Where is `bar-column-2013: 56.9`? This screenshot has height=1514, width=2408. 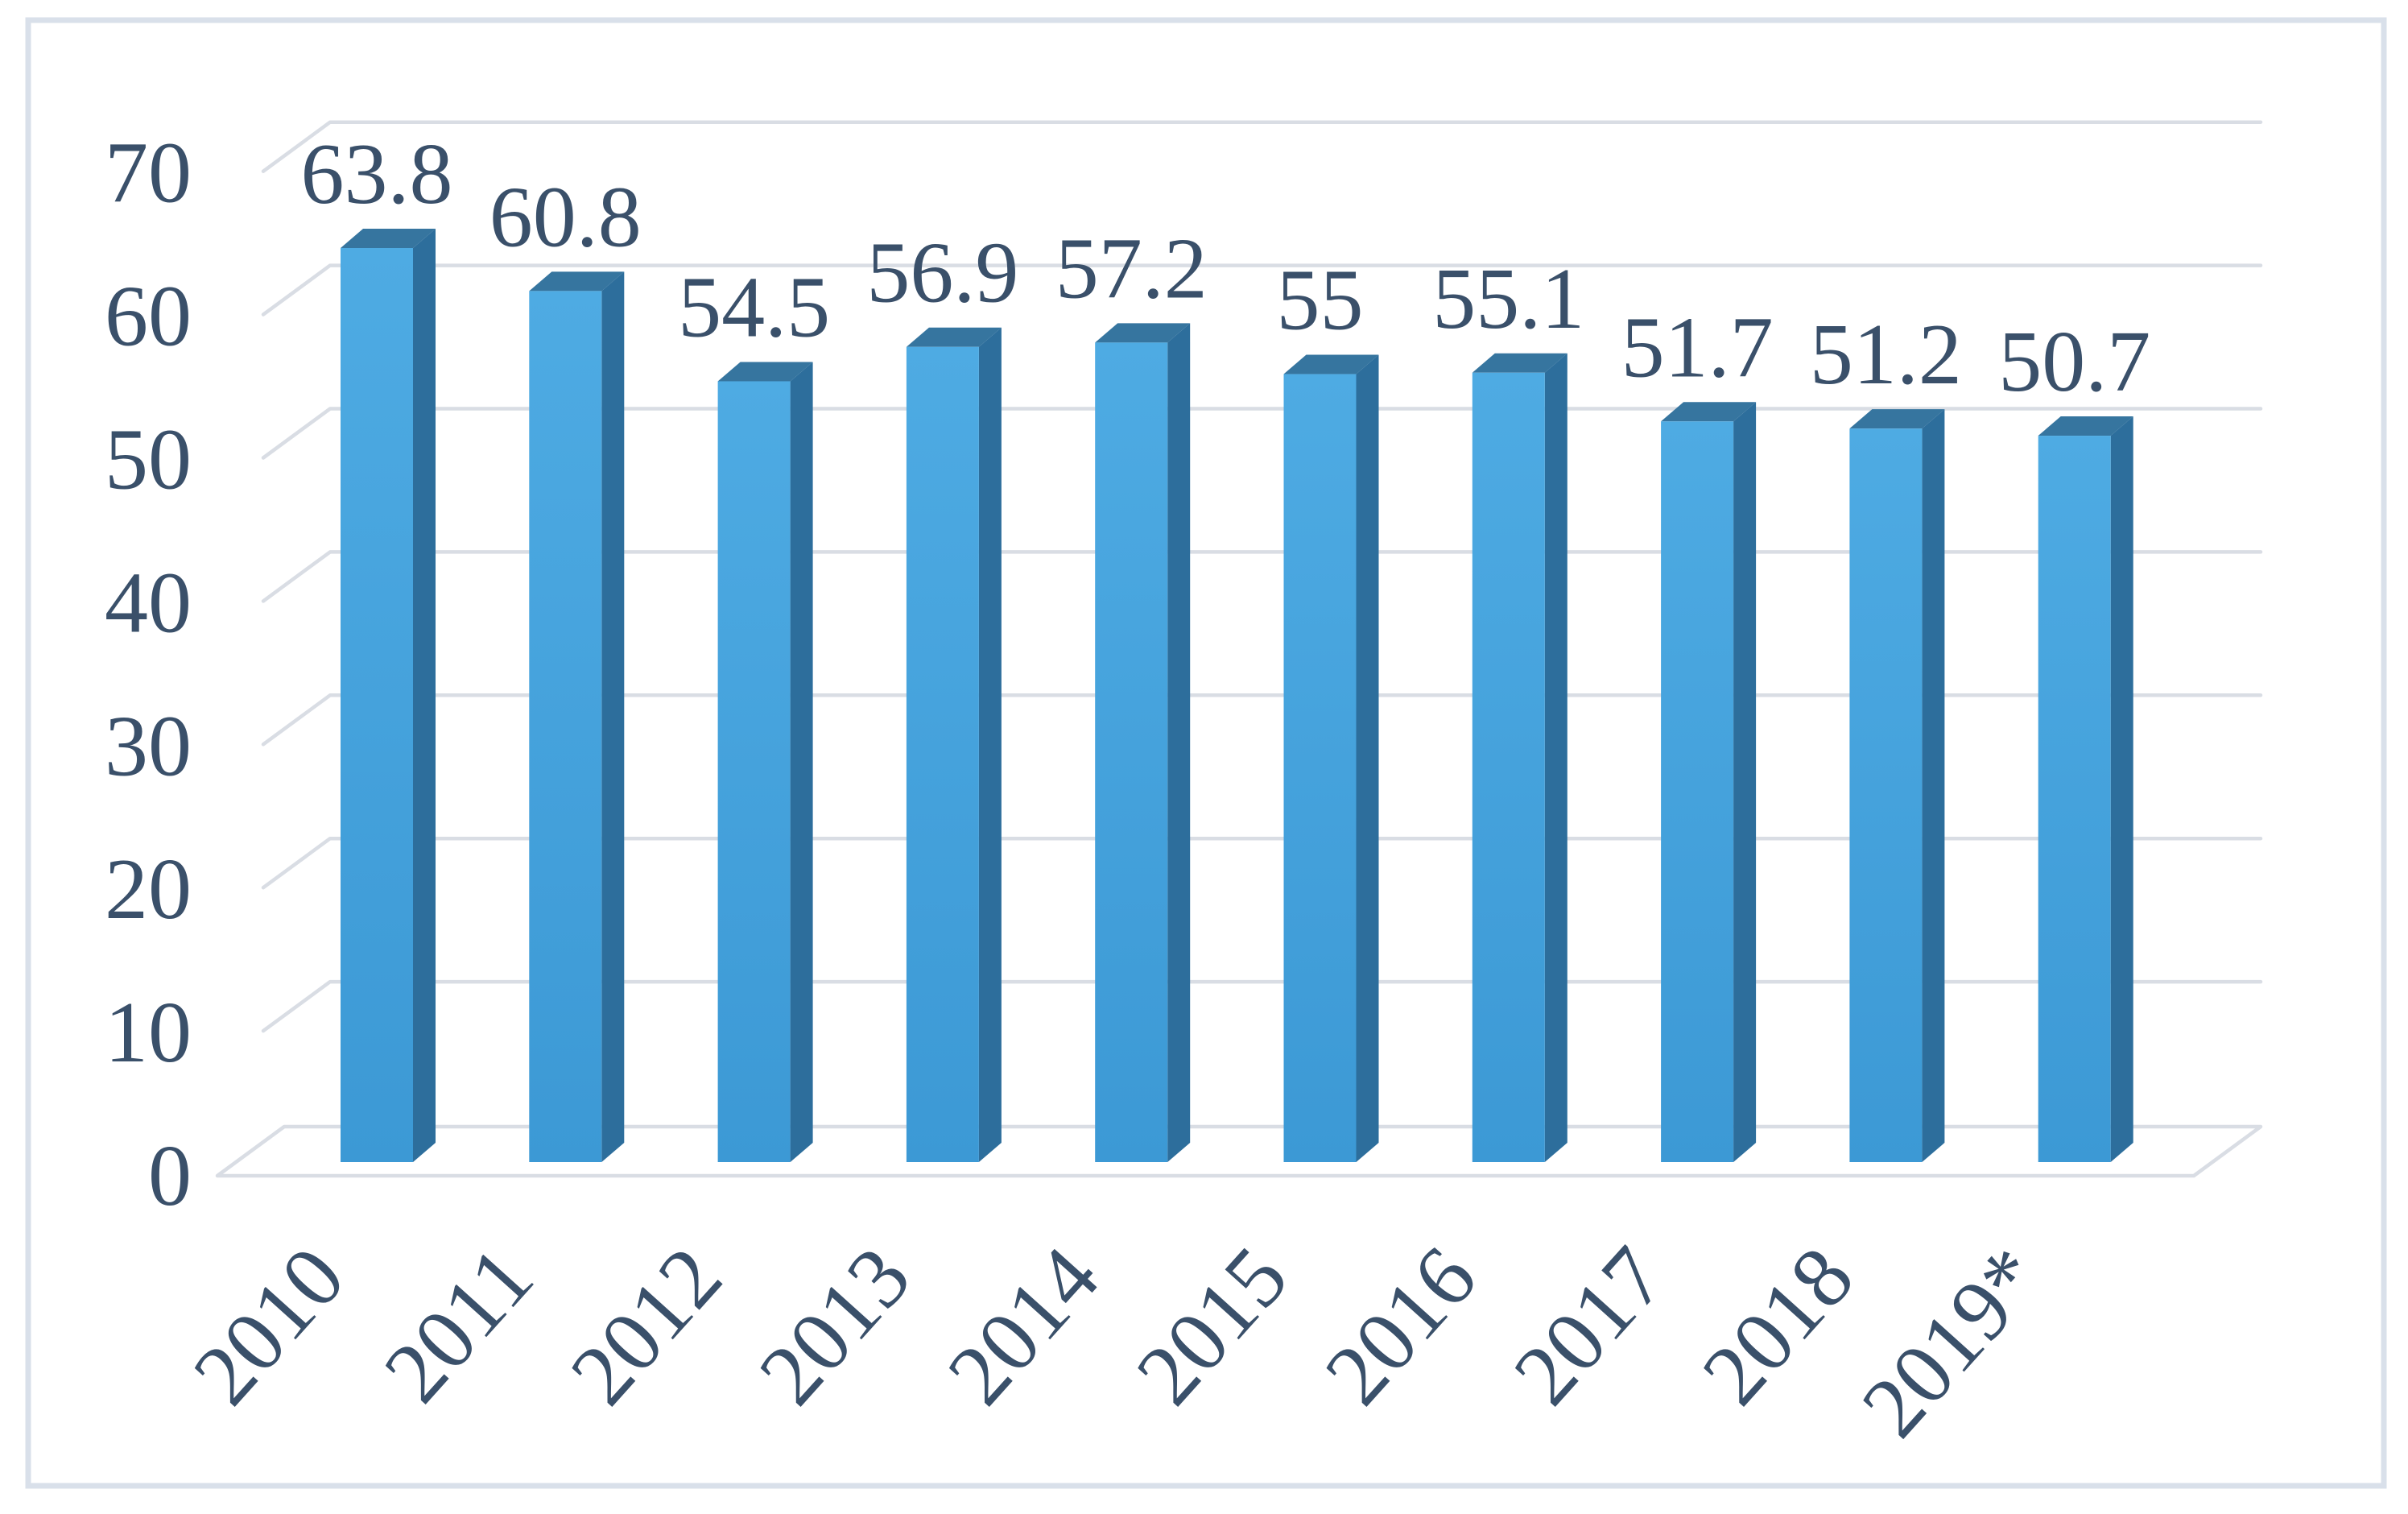
bar-column-2013: 56.9 is located at coordinates (942, 693).